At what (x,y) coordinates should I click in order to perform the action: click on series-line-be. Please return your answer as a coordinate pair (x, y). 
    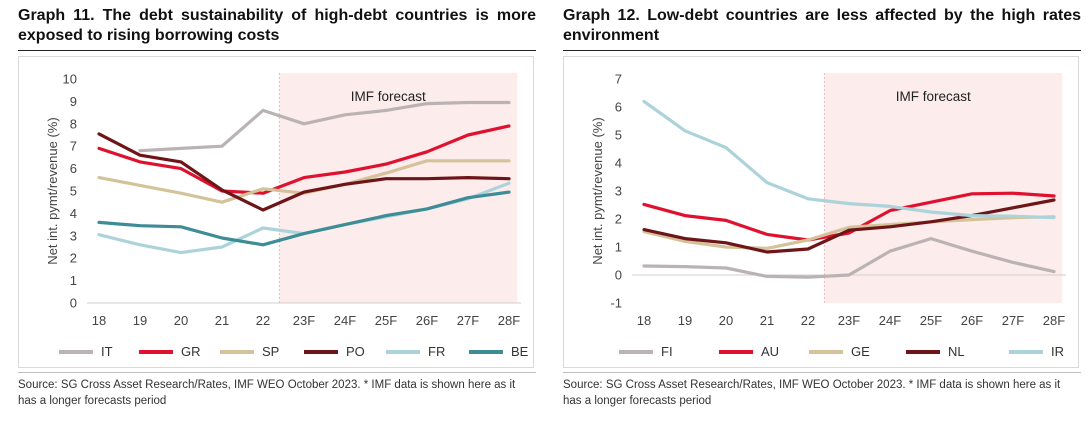
    Looking at the image, I should click on (304, 218).